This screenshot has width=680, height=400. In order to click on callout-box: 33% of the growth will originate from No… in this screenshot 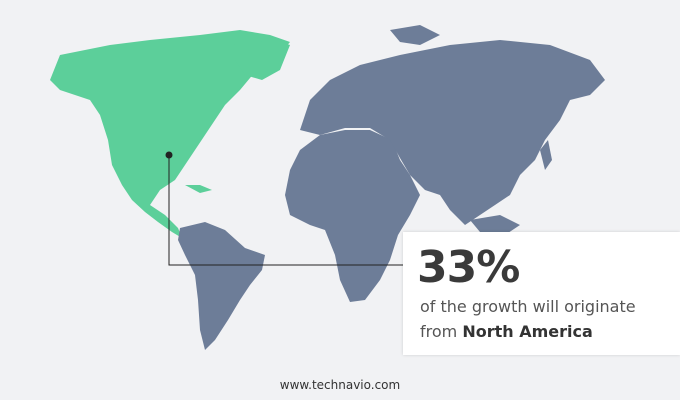, I will do `click(541, 293)`.